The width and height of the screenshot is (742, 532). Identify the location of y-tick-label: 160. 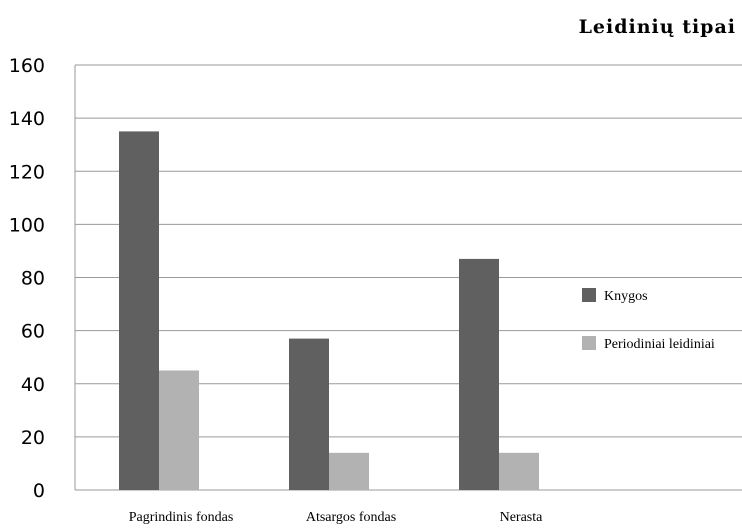
(27, 66).